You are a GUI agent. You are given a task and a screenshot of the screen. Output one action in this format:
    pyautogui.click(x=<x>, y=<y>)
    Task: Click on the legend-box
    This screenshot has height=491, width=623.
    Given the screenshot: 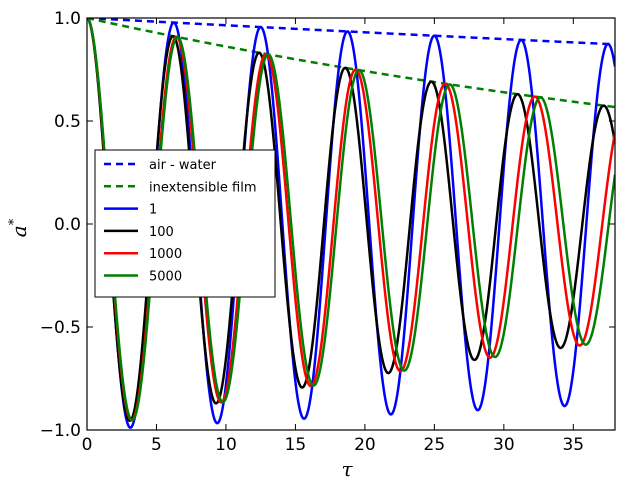 What is the action you would take?
    pyautogui.click(x=185, y=223)
    